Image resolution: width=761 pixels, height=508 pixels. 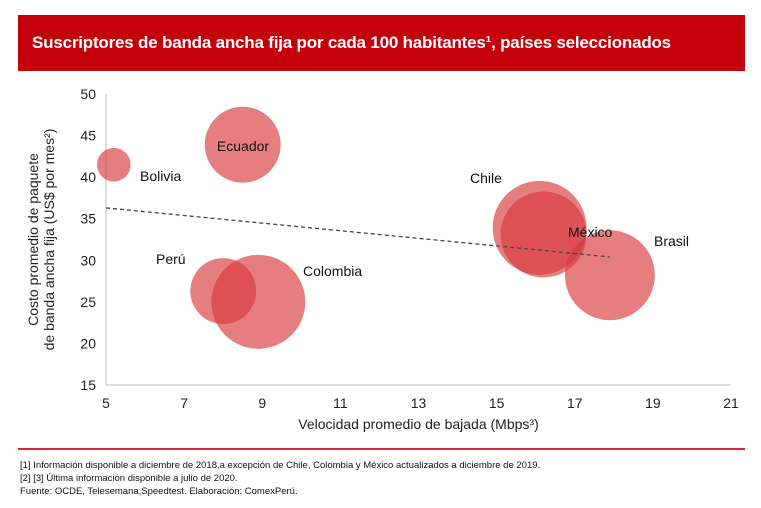 I want to click on x-tick-label: 15, so click(x=497, y=403).